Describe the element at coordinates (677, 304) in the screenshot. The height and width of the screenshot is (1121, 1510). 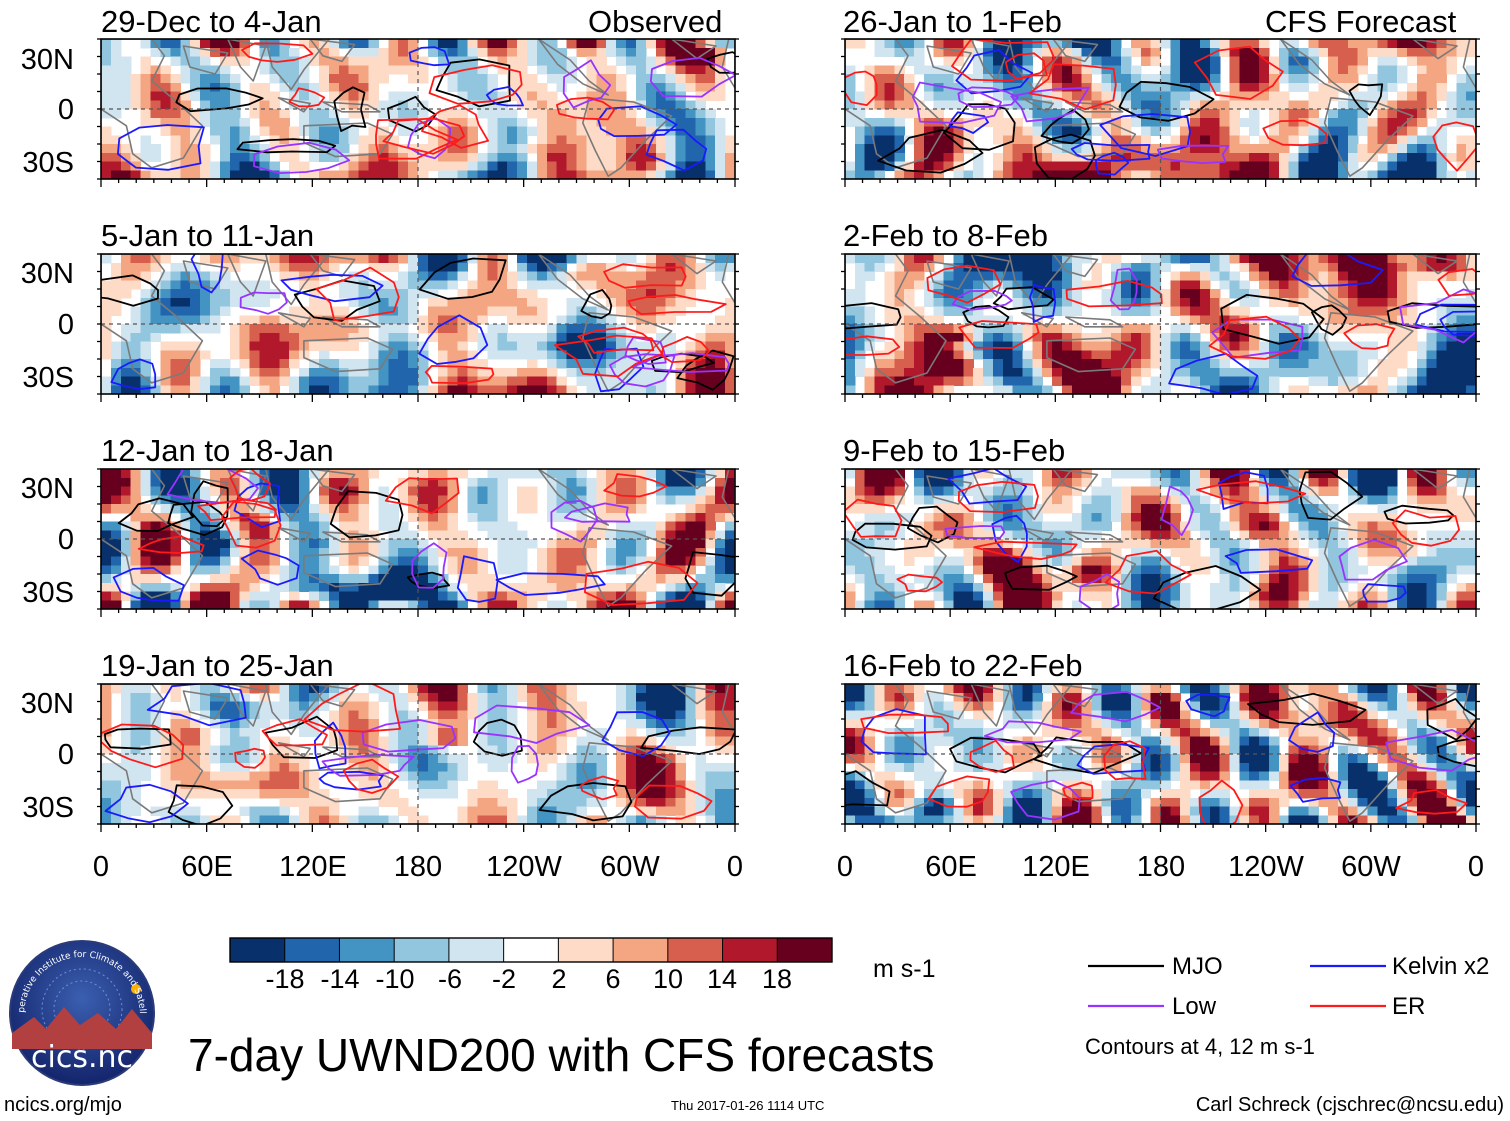
I see `er-contour` at that location.